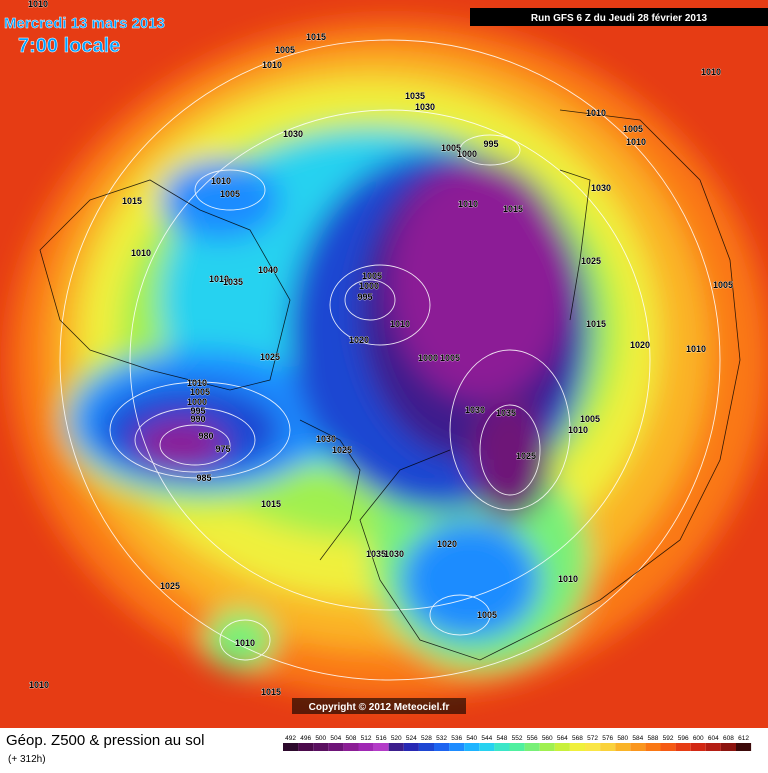  Describe the element at coordinates (502, 738) in the screenshot. I see `legend-label: 548` at that location.